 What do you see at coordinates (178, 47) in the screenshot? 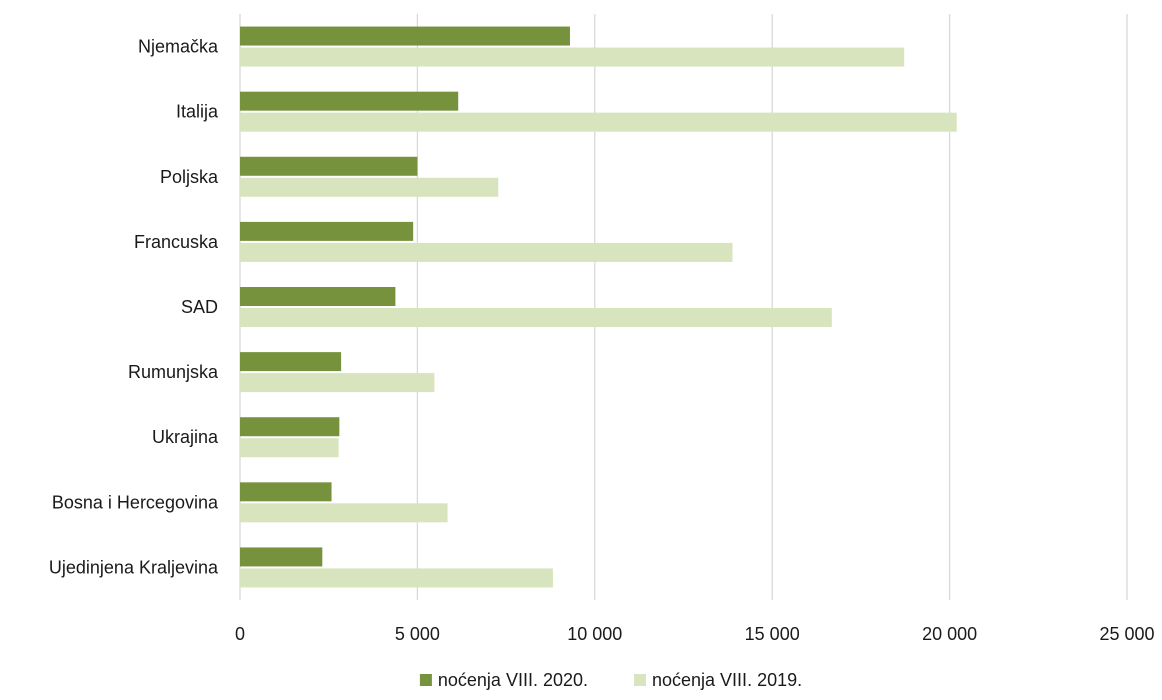
I see `category-label-njemacka: Njemačka` at bounding box center [178, 47].